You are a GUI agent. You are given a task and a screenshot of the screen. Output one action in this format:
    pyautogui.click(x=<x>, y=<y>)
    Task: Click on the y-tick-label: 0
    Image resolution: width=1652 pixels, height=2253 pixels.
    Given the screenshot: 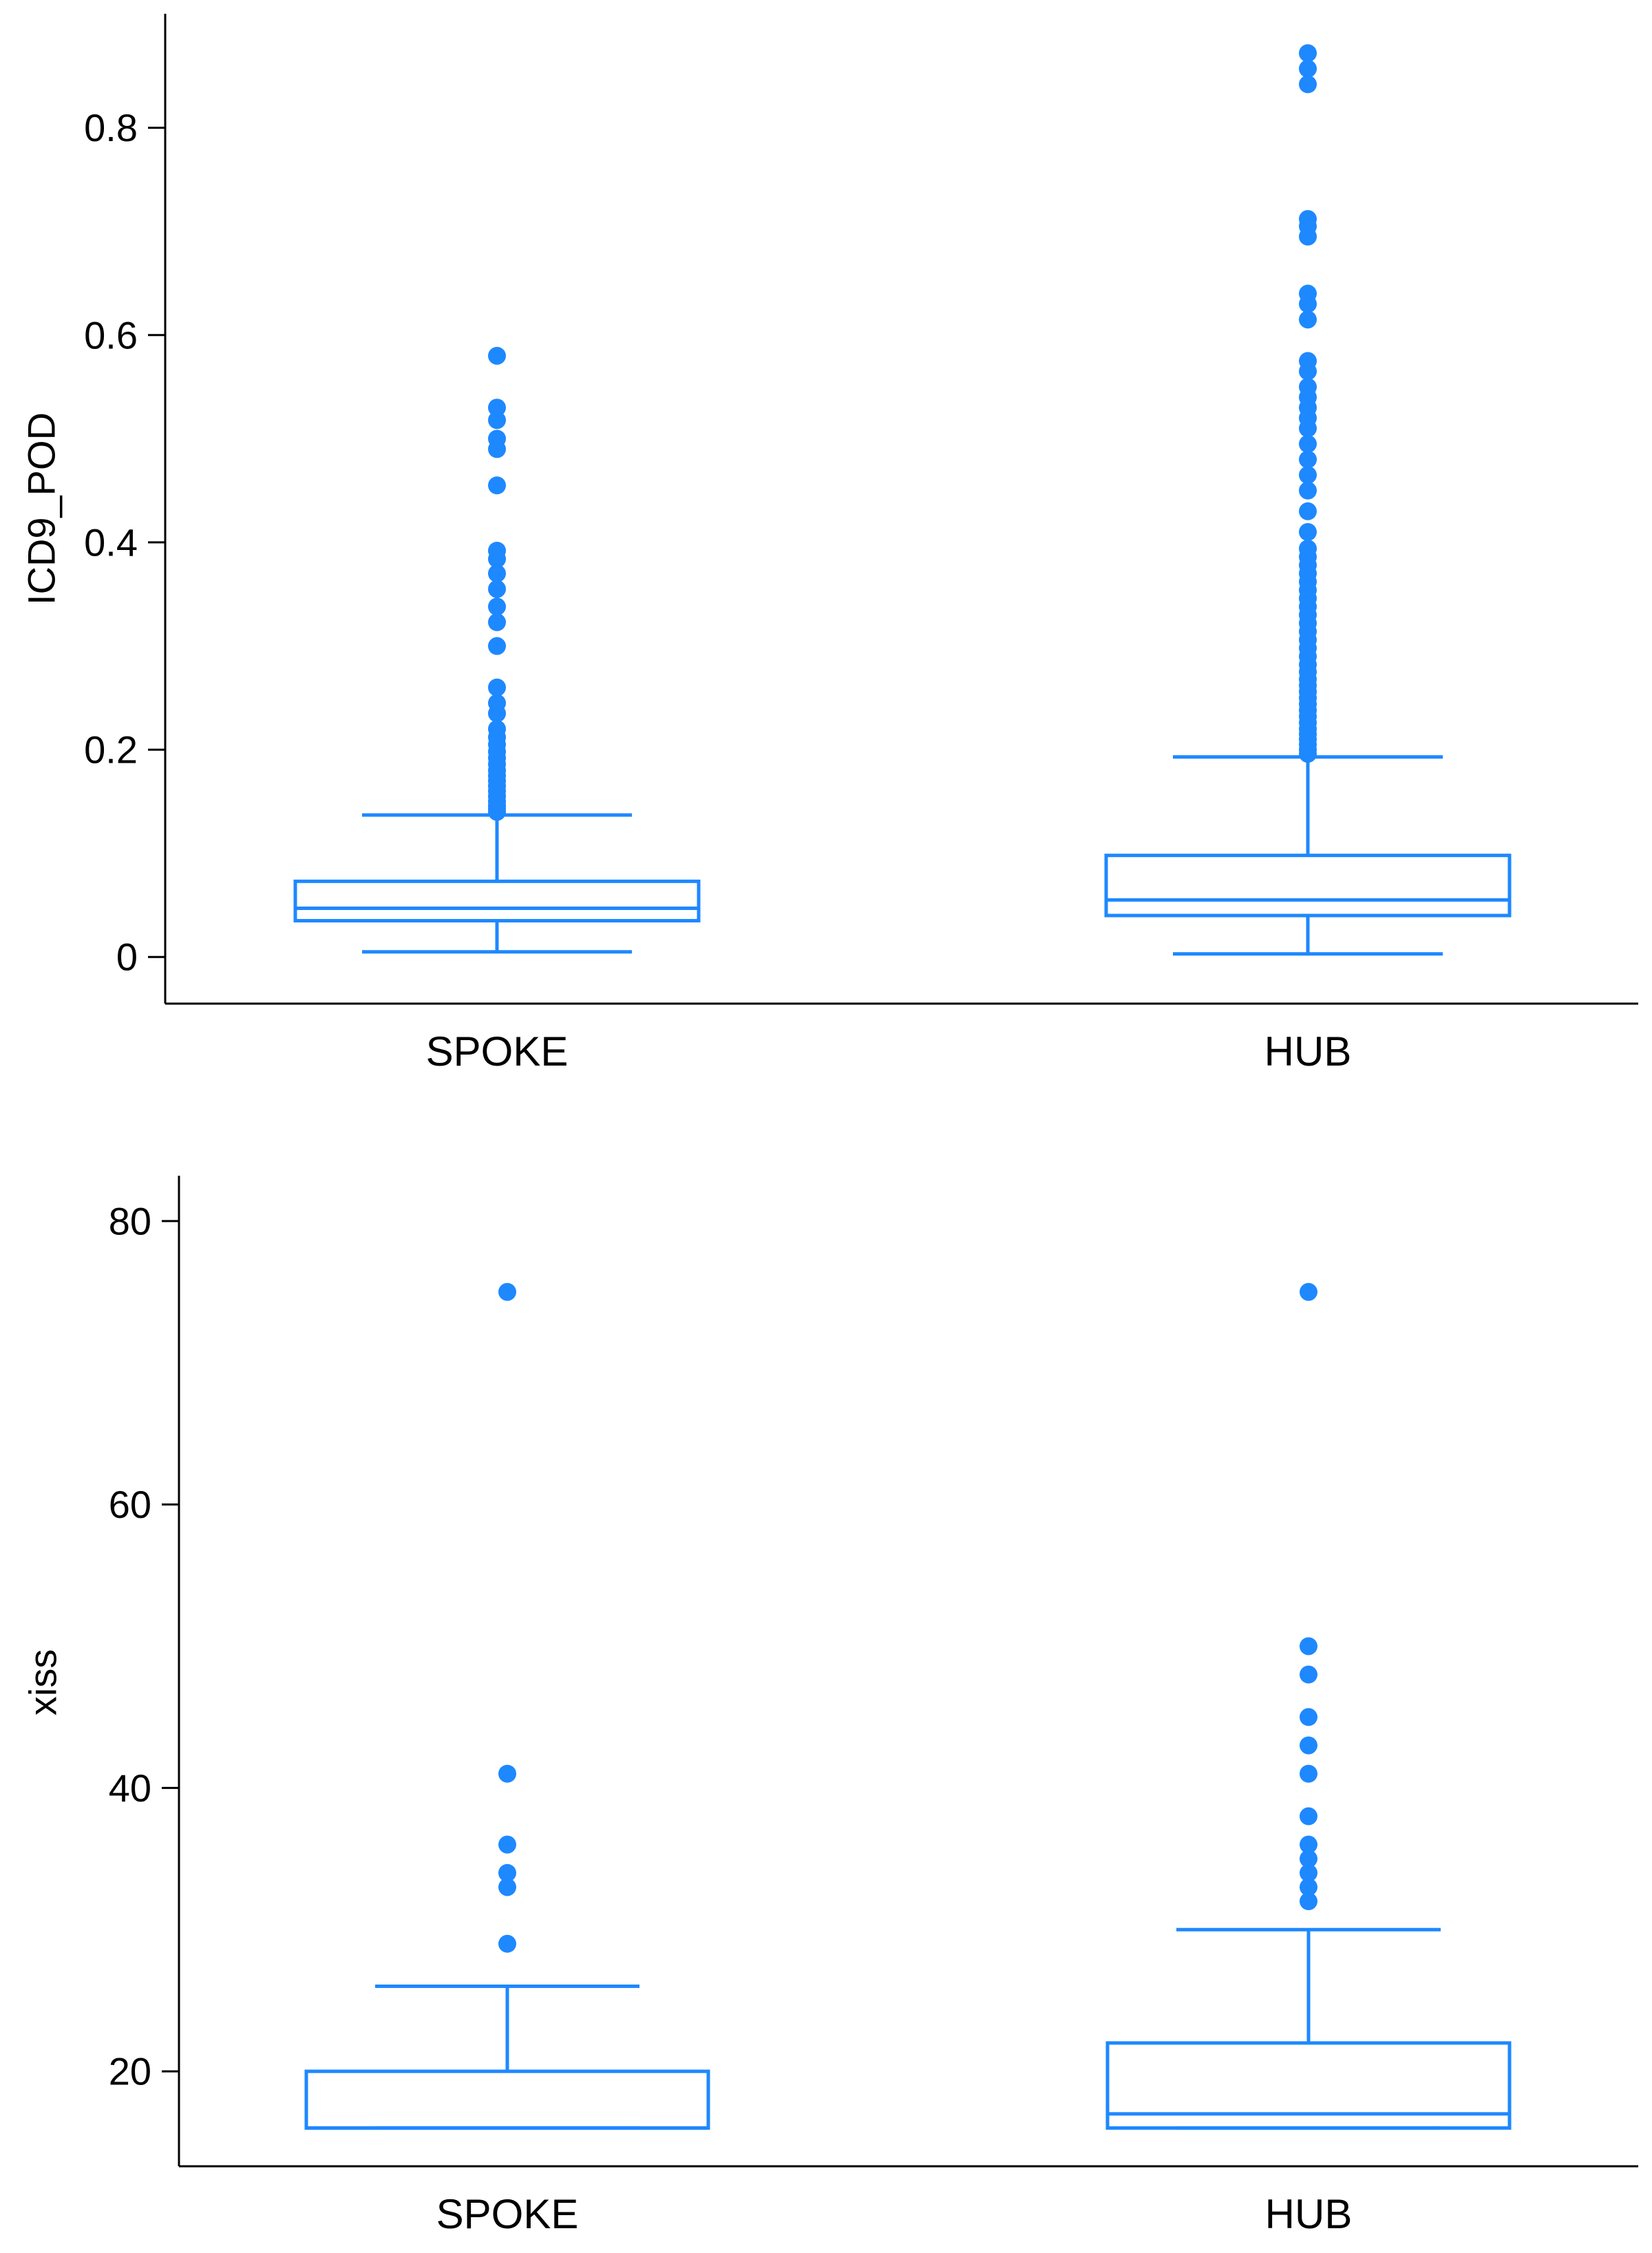 What is the action you would take?
    pyautogui.click(x=127, y=957)
    